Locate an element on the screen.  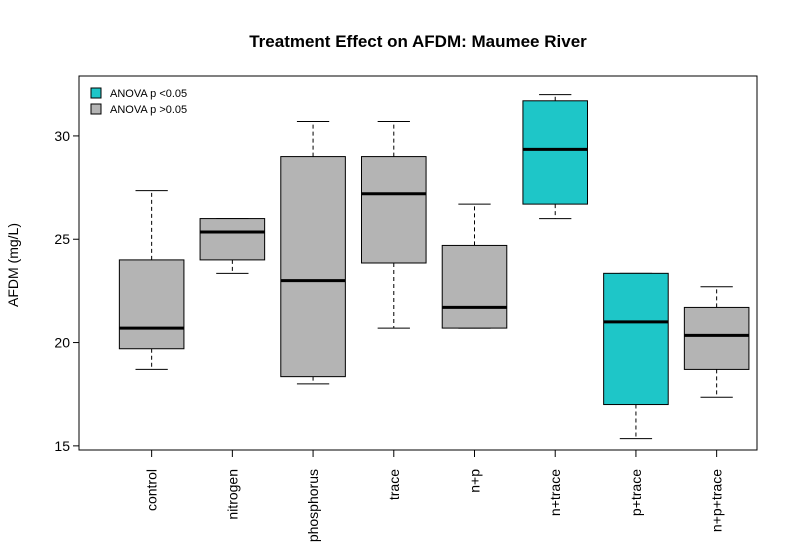
box-n+p is located at coordinates (474, 266).